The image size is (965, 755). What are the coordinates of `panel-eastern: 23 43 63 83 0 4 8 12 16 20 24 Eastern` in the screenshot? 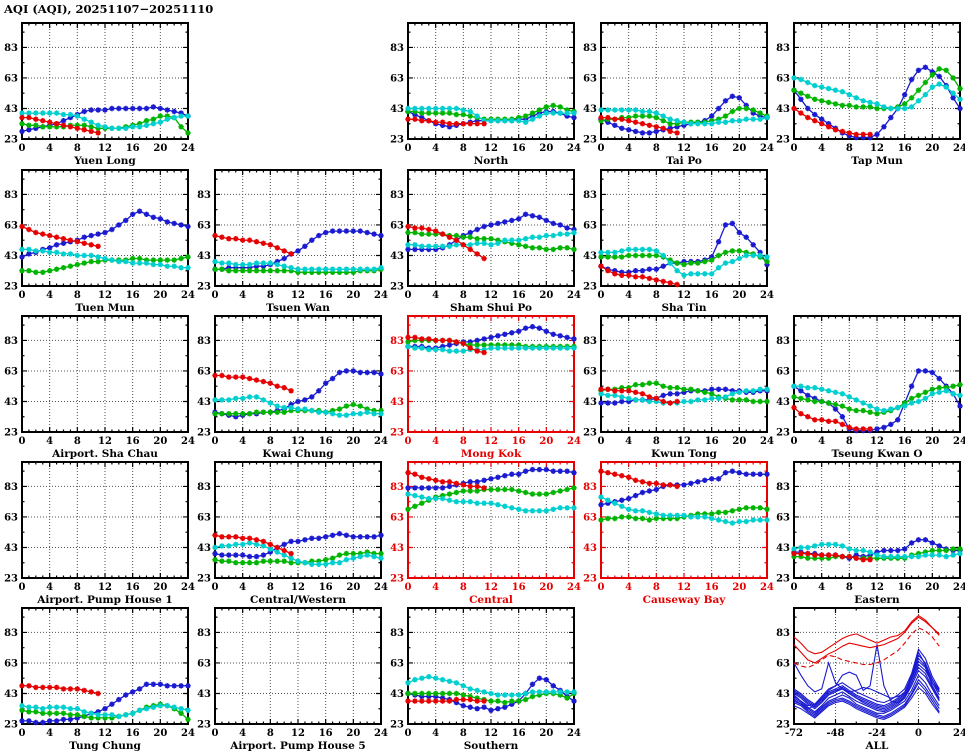 It's located at (870, 533).